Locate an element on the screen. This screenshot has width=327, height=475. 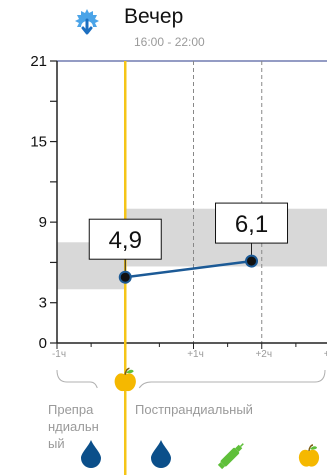
meal-apple-icon is located at coordinates (125, 379).